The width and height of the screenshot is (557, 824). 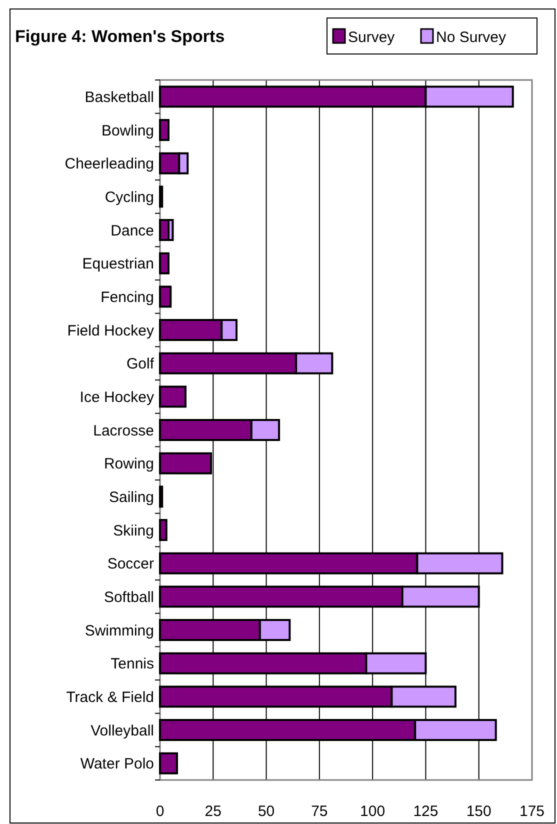 What do you see at coordinates (319, 811) in the screenshot?
I see `x-tick-label: 75` at bounding box center [319, 811].